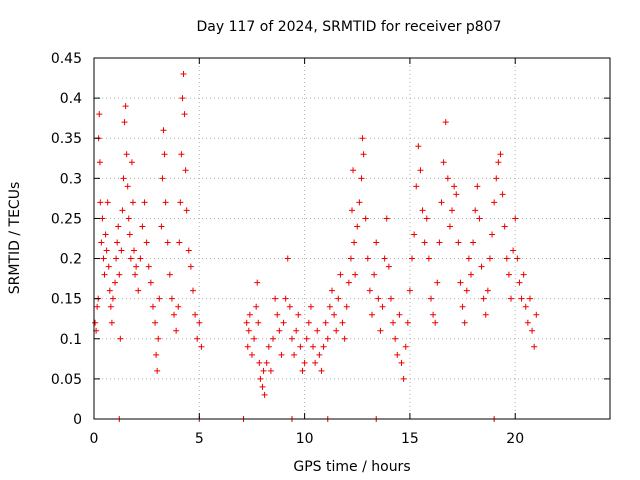 The width and height of the screenshot is (640, 480). What do you see at coordinates (351, 467) in the screenshot?
I see `x-axis-label: GPS time / hours` at bounding box center [351, 467].